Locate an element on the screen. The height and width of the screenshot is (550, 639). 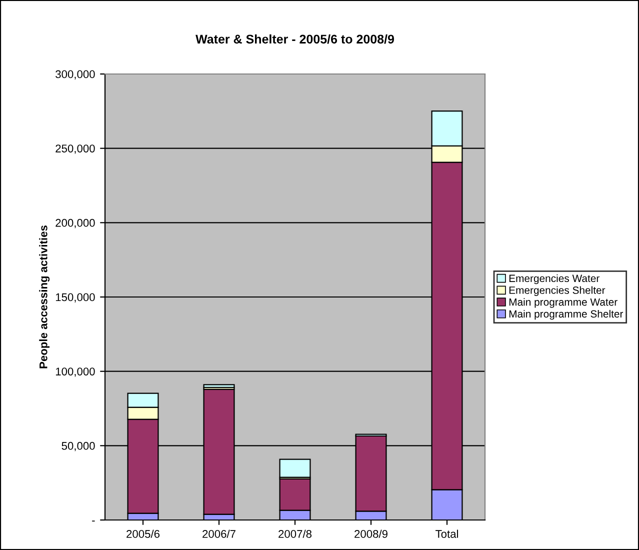
y-axis-title: People accessing activities is located at coordinates (44, 297).